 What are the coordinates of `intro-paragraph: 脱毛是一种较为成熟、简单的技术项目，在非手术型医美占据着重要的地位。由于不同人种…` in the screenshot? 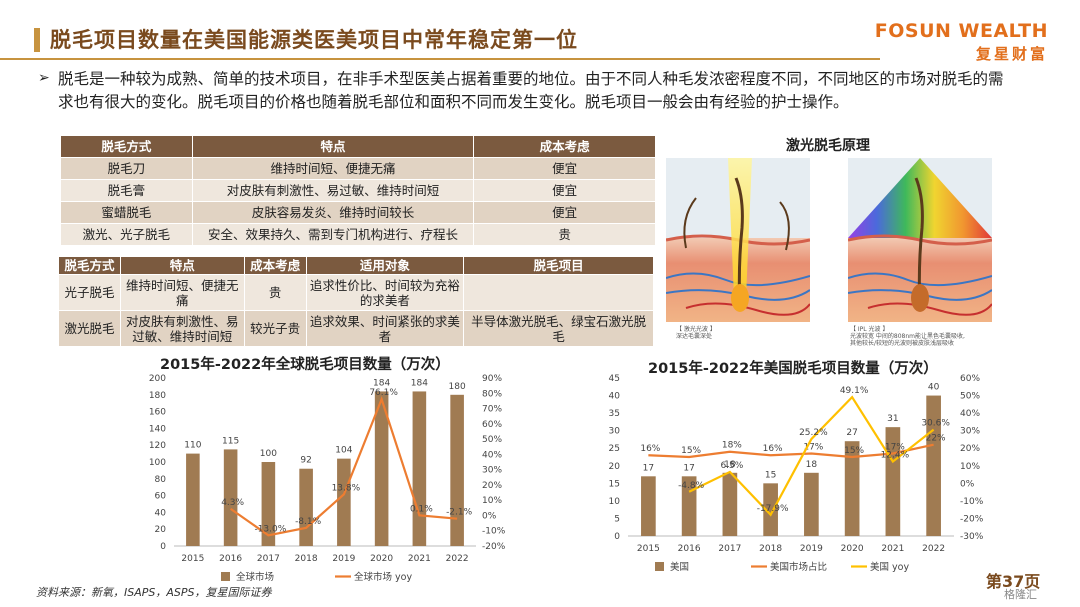 It's located at (531, 90).